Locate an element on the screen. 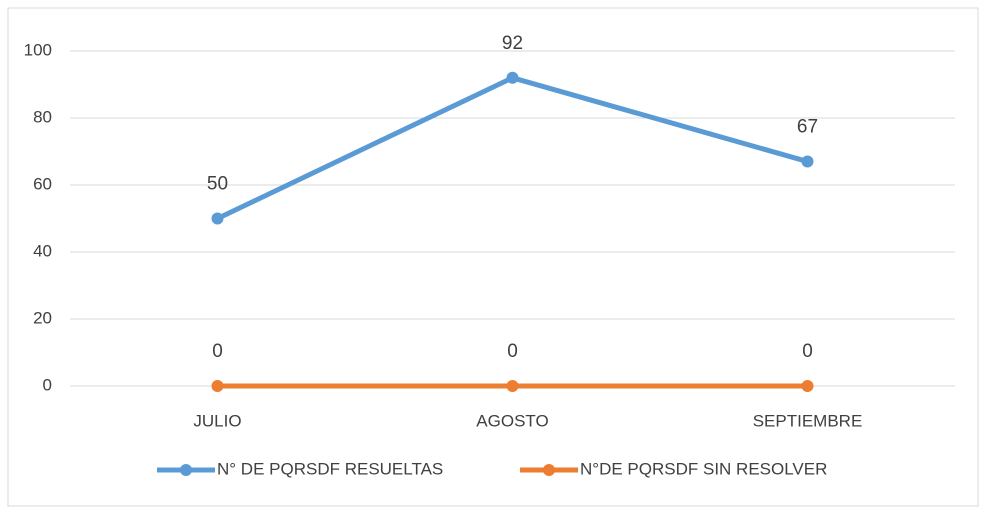 This screenshot has width=985, height=512. x-tick-label: SEPTIEMBRE is located at coordinates (808, 420).